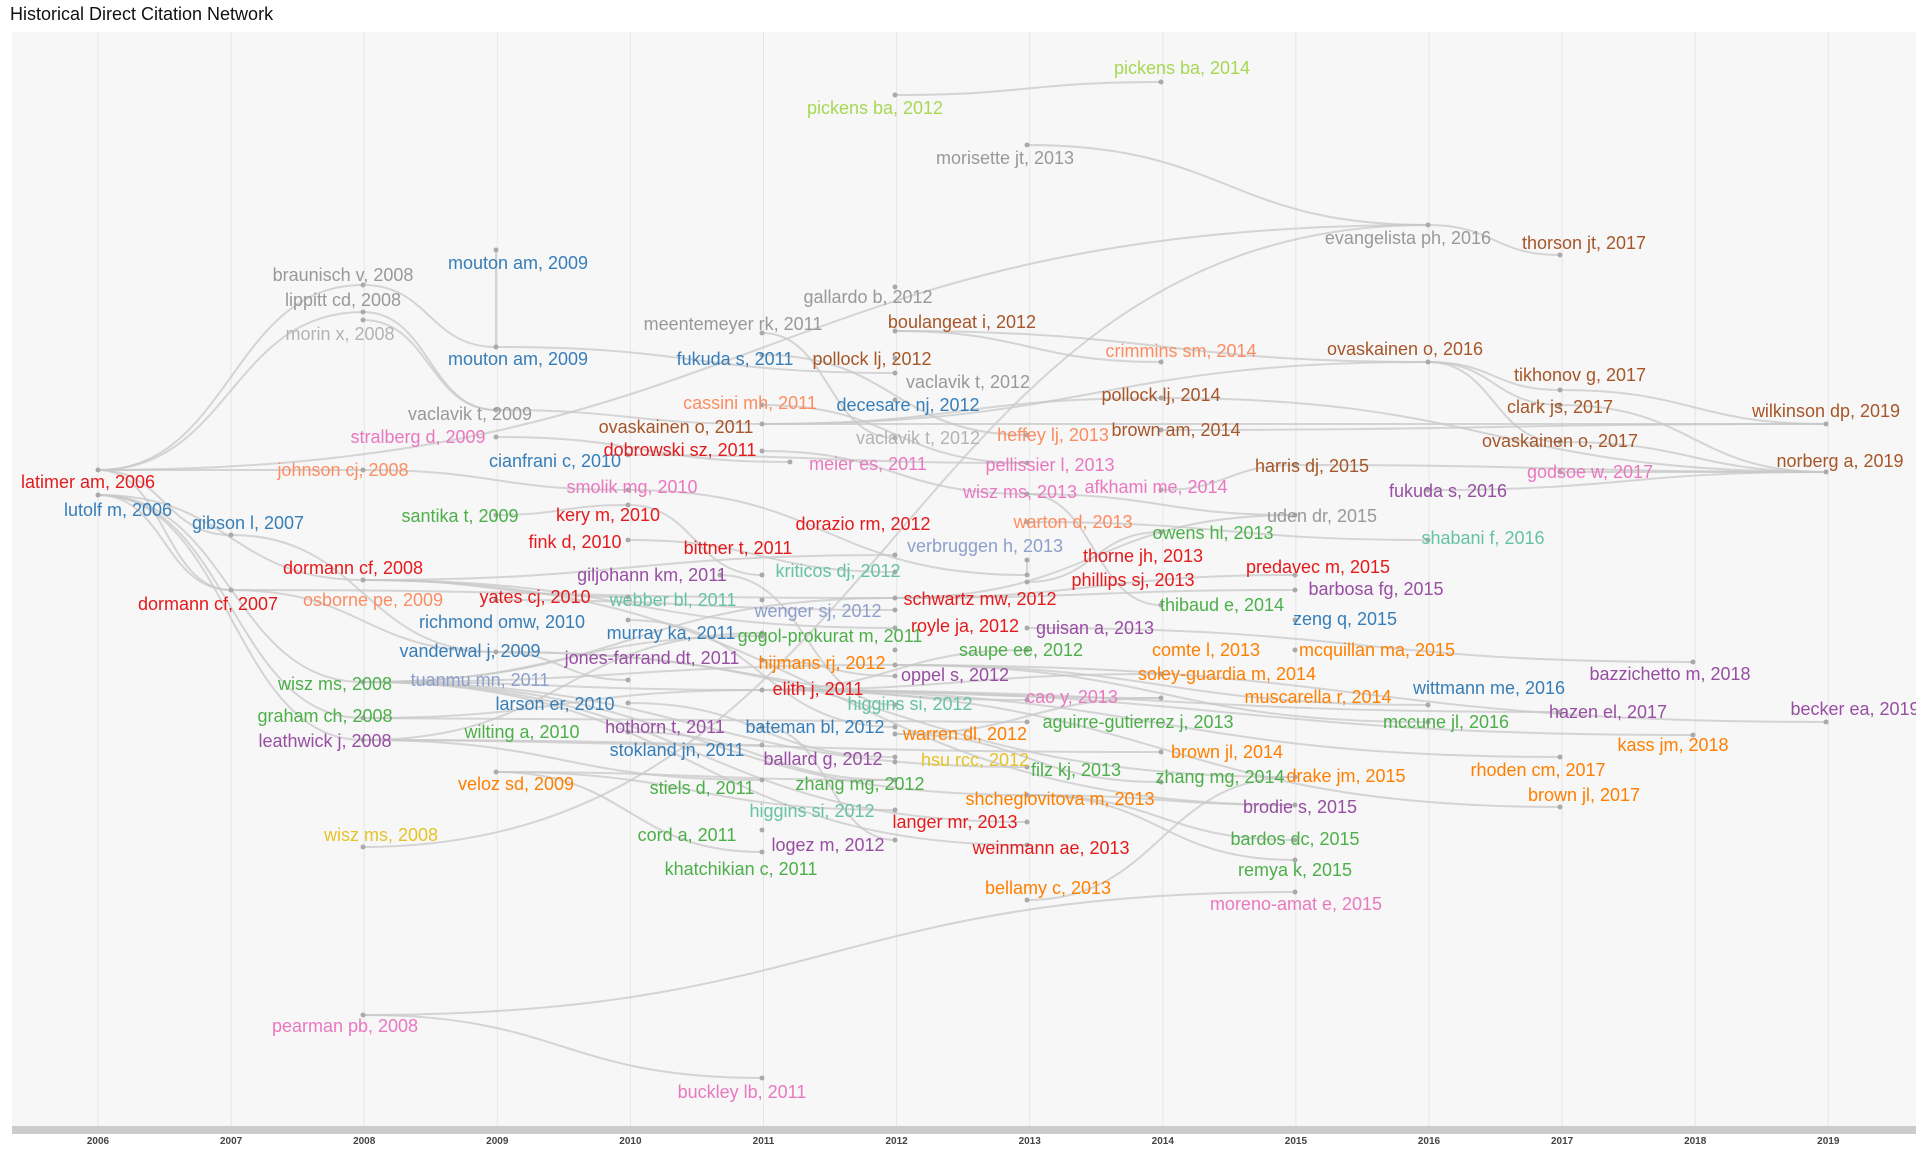 The width and height of the screenshot is (1920, 1152). I want to click on node-n10, so click(363, 320).